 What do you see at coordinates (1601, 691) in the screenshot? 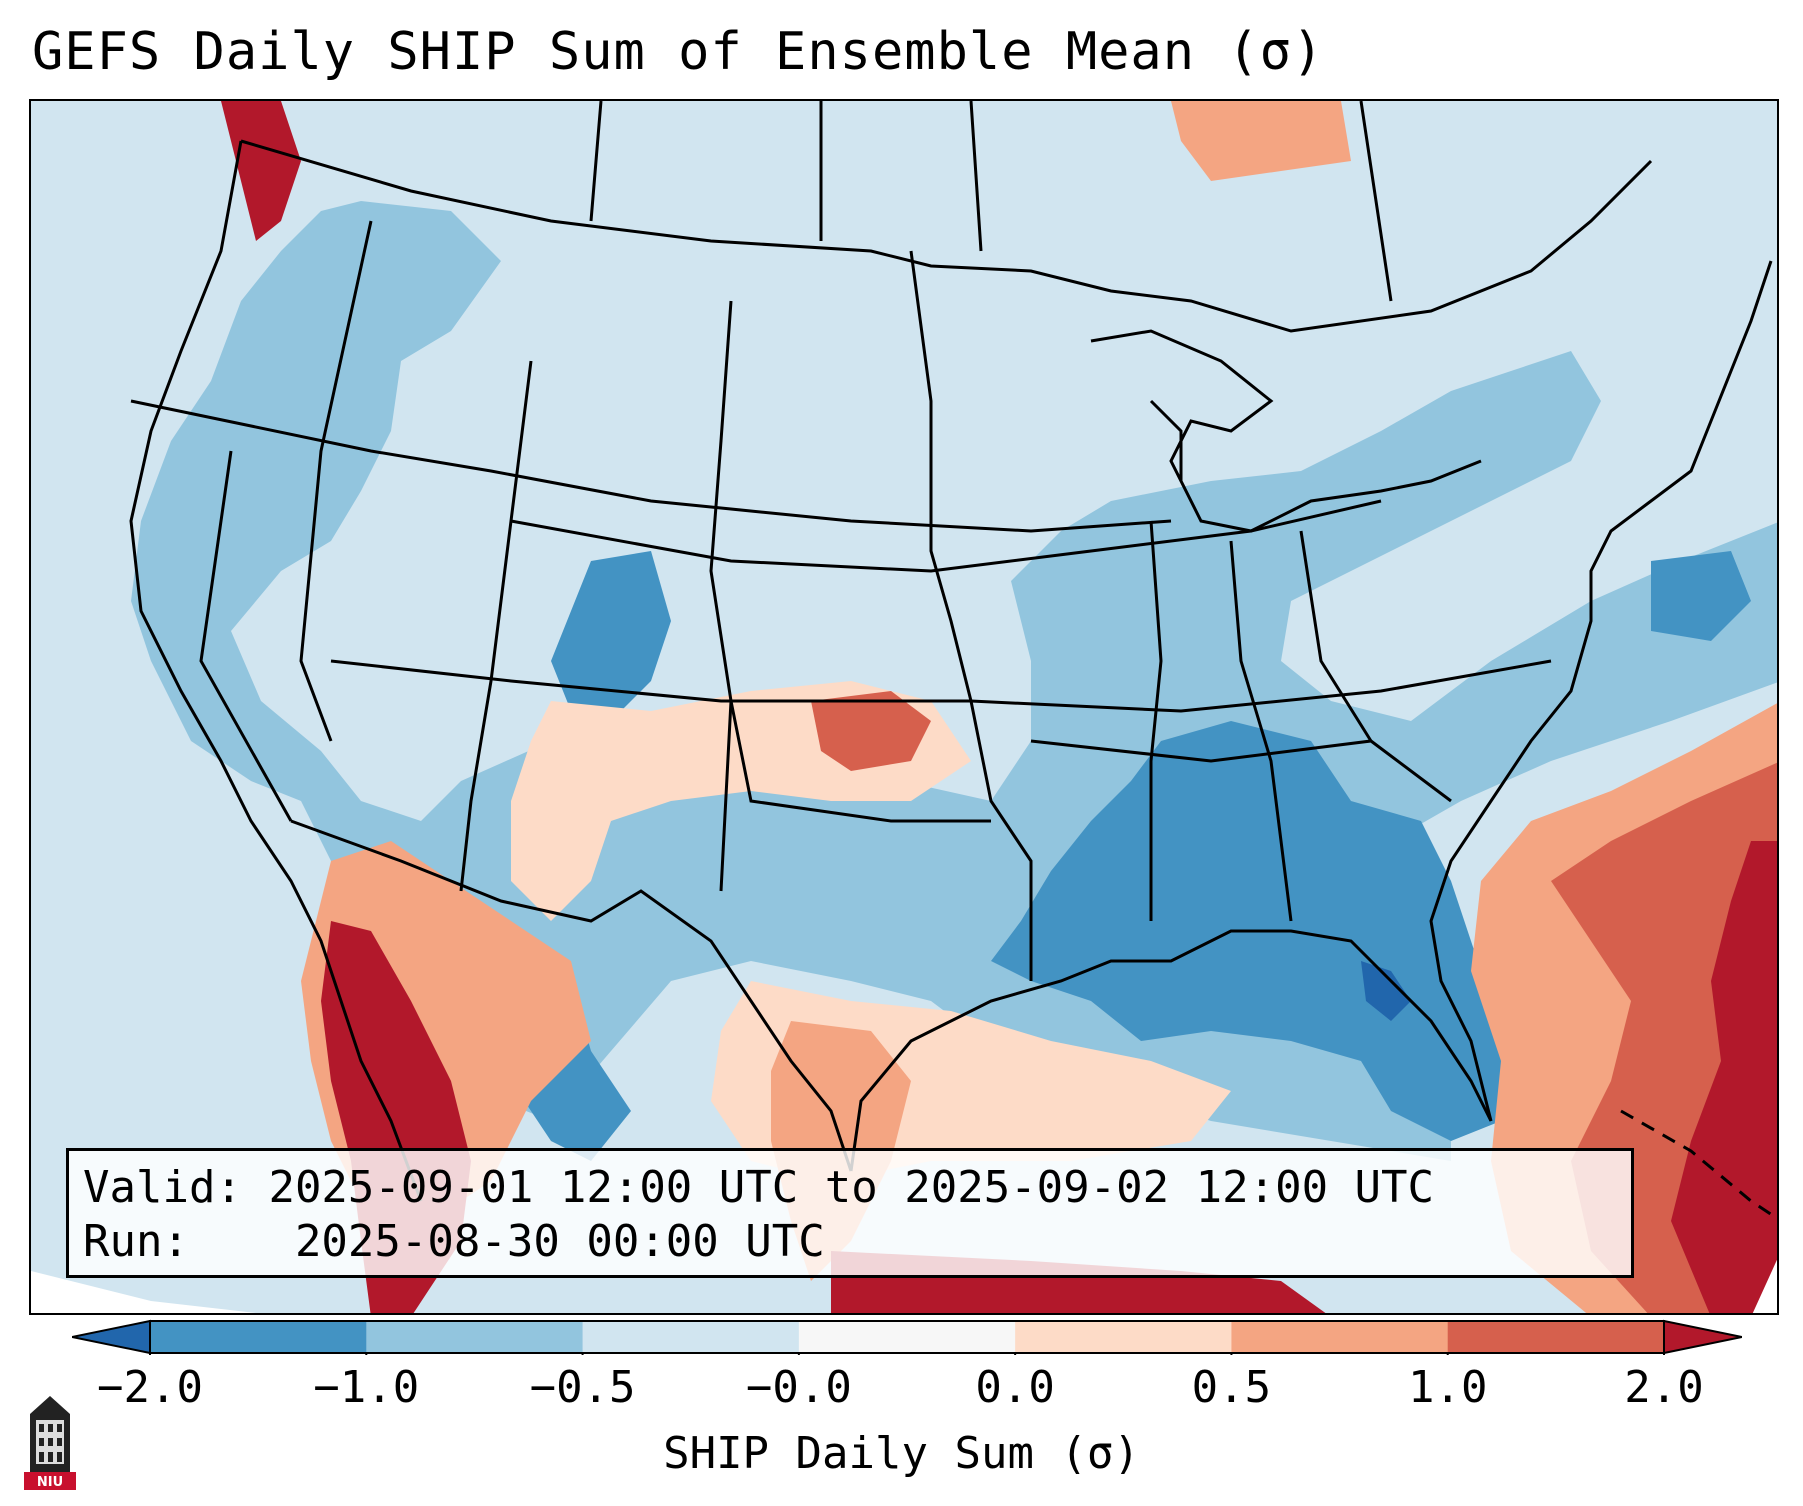
I see `atlantic-coast` at bounding box center [1601, 691].